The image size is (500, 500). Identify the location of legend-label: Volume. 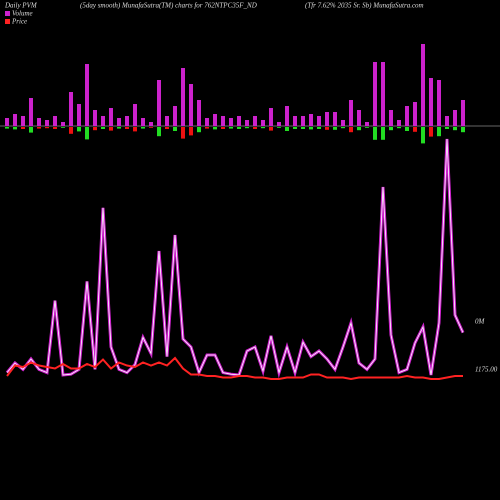
(22, 14).